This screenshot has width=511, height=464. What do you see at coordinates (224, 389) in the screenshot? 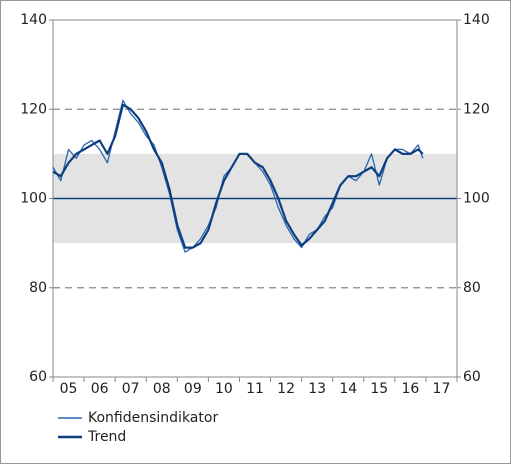
I see `x-tick-label: 10` at bounding box center [224, 389].